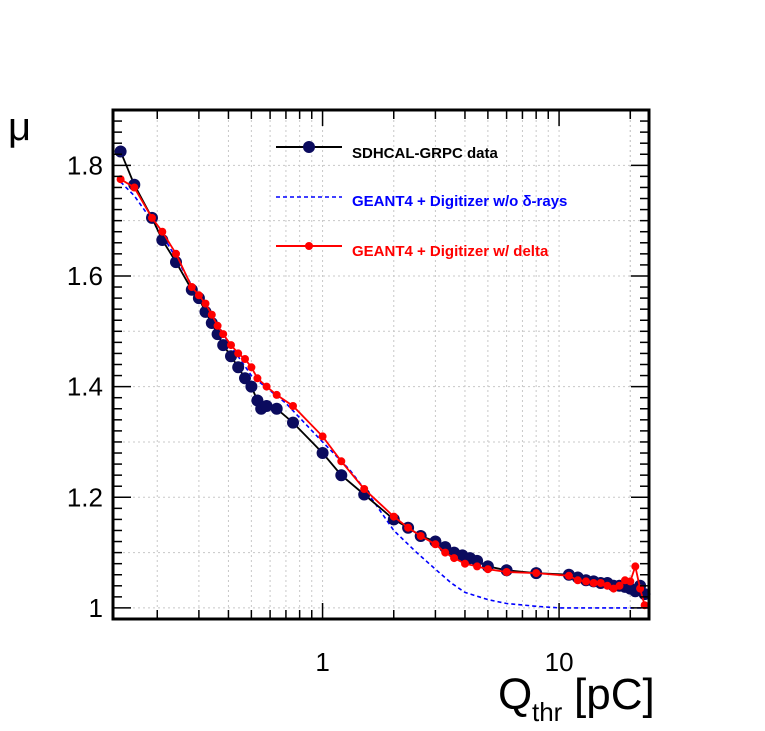  I want to click on x-axis-title-unit: [pC], so click(614, 694).